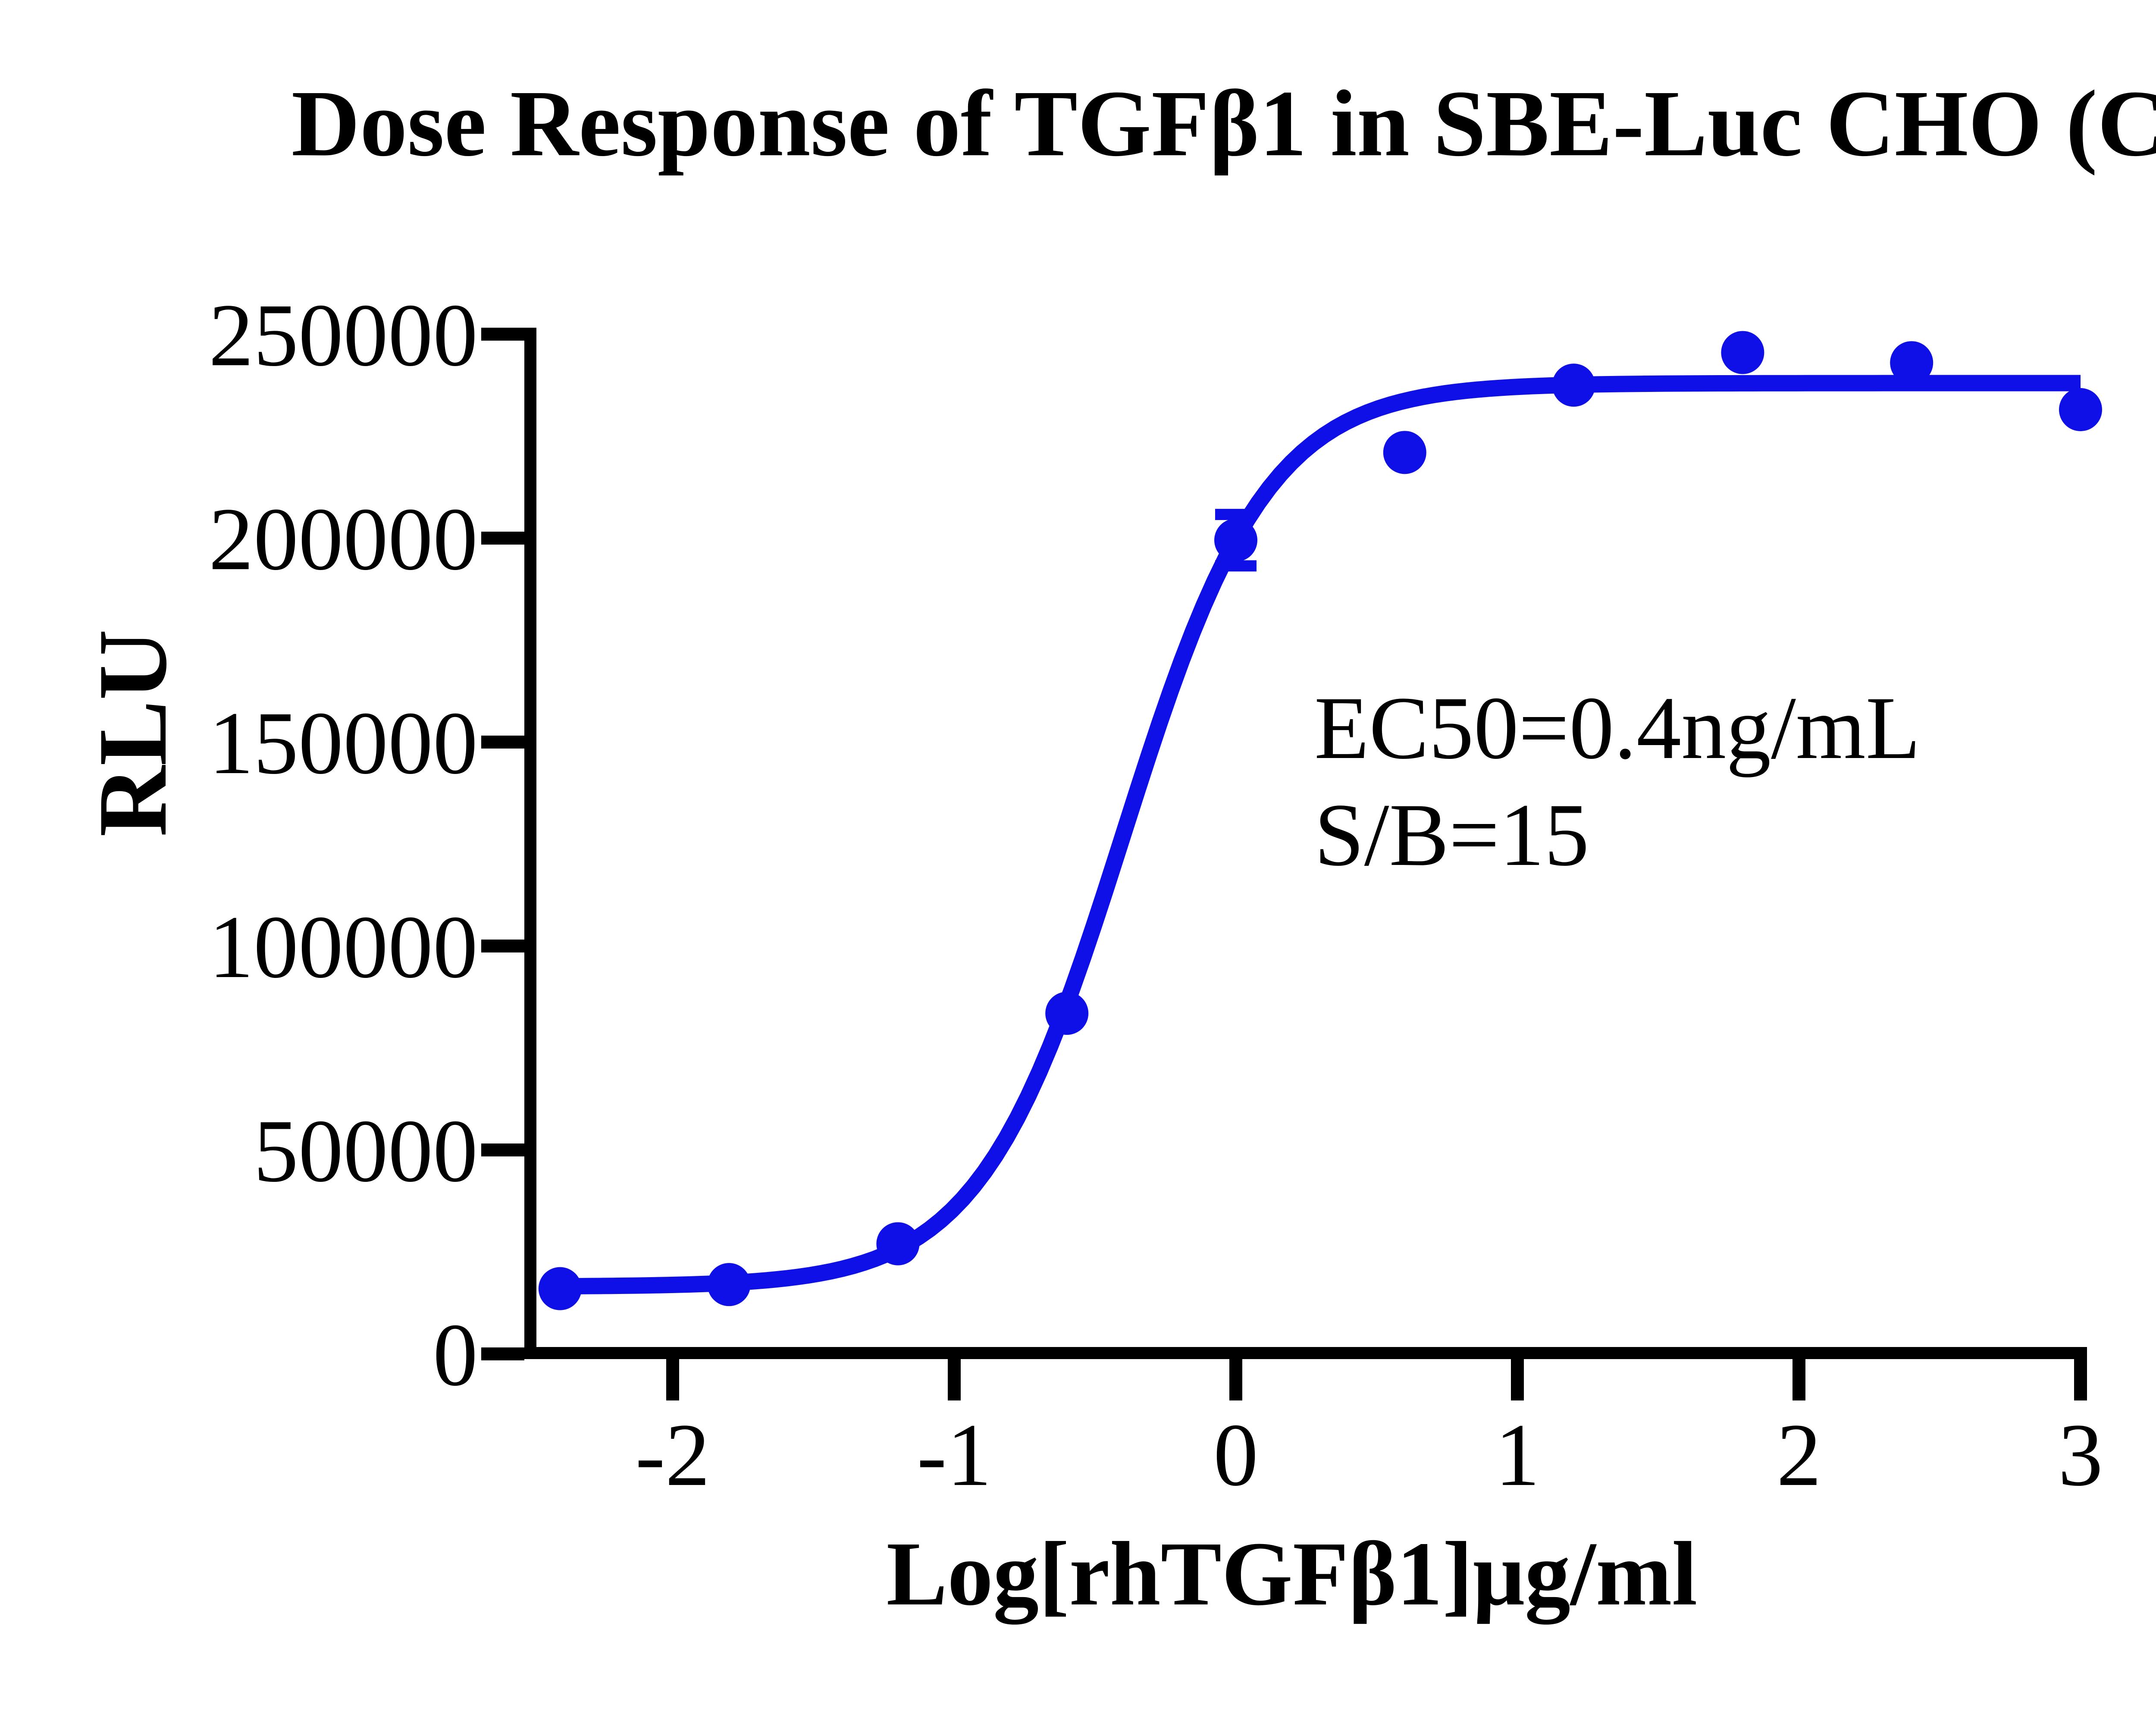 Image resolution: width=2156 pixels, height=1723 pixels. Describe the element at coordinates (1617, 728) in the screenshot. I see `annotation-ec50: EC50=0.4ng/mL` at that location.